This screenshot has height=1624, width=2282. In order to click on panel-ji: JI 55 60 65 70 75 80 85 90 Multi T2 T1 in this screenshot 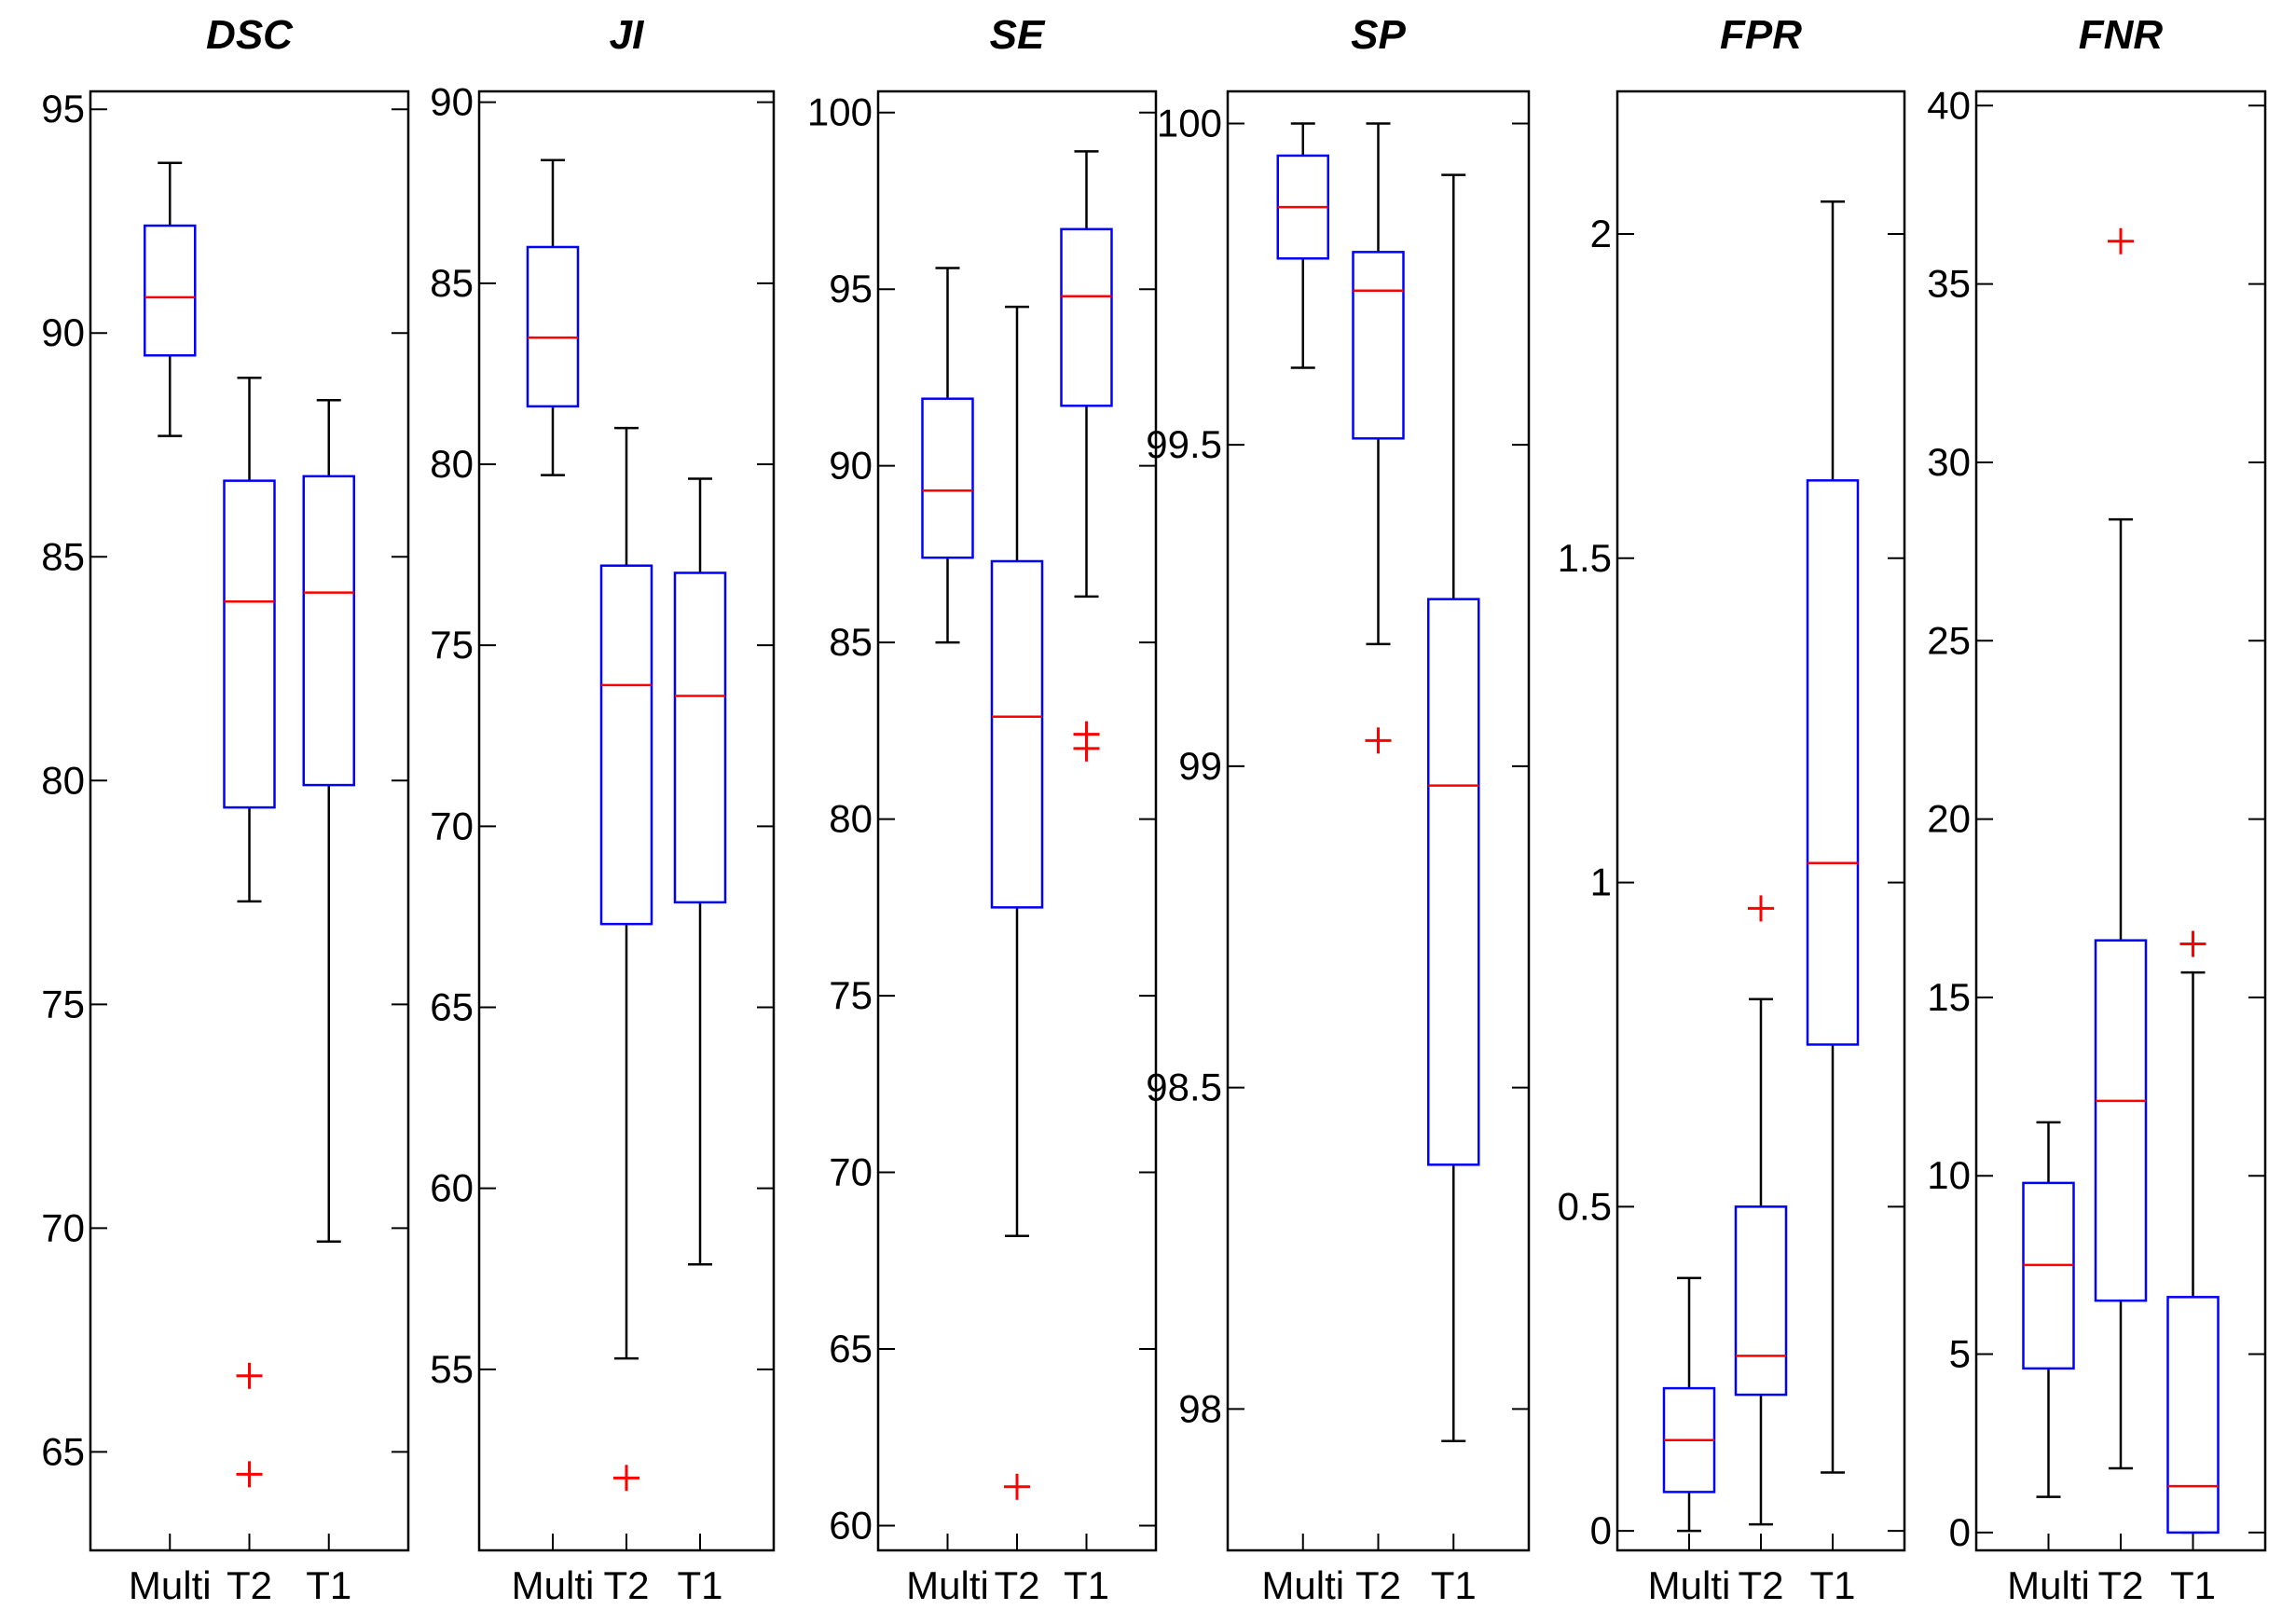, I will do `click(603, 809)`.